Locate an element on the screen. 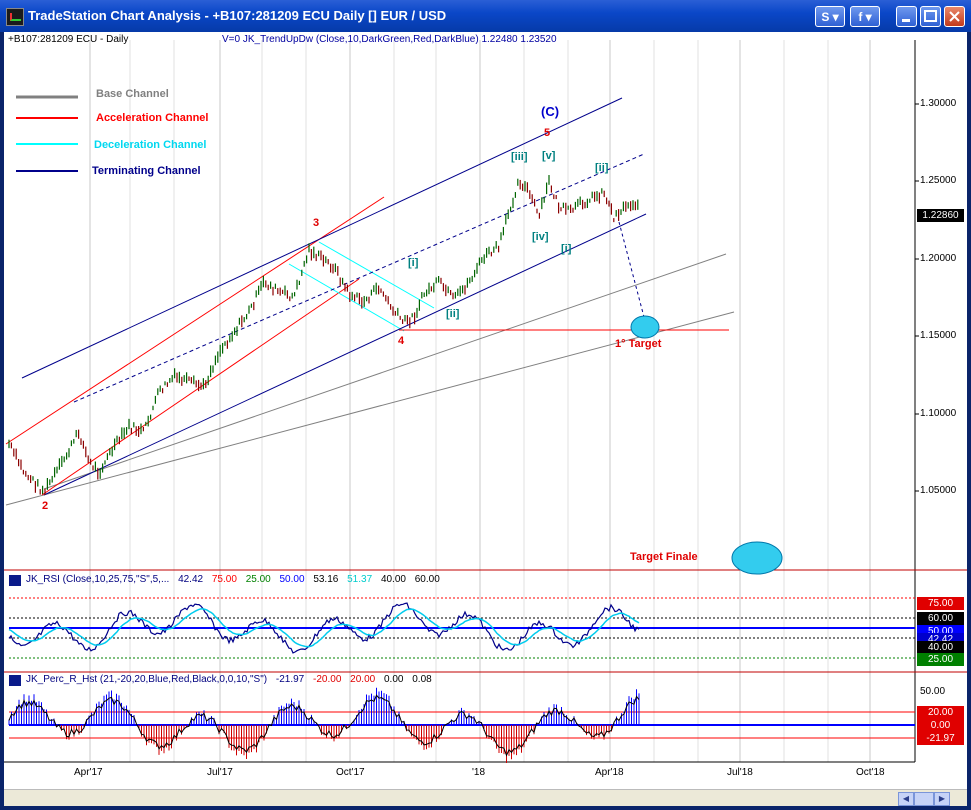  x-label-18: '18 is located at coordinates (479, 772).